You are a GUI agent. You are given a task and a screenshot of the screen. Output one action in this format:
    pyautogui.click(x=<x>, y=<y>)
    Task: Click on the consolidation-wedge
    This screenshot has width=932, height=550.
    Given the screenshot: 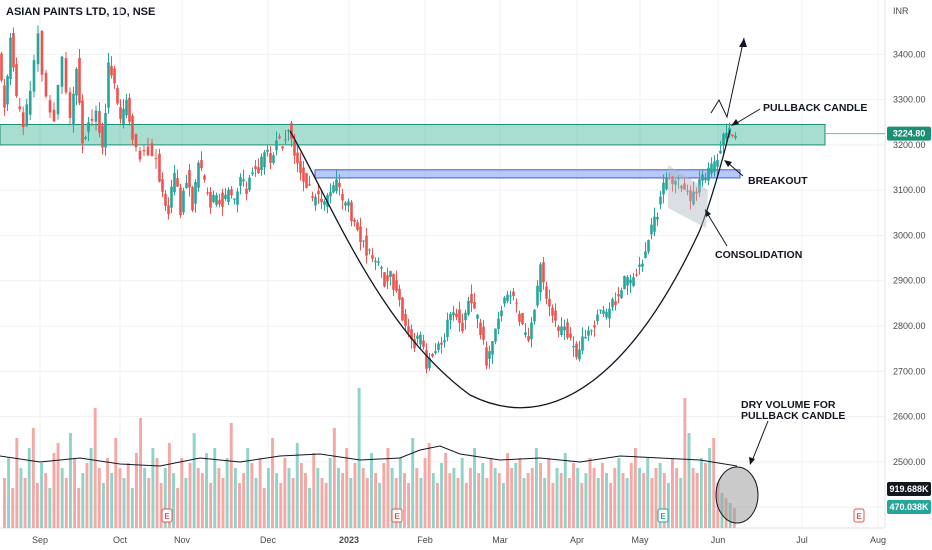 What is the action you would take?
    pyautogui.click(x=688, y=196)
    